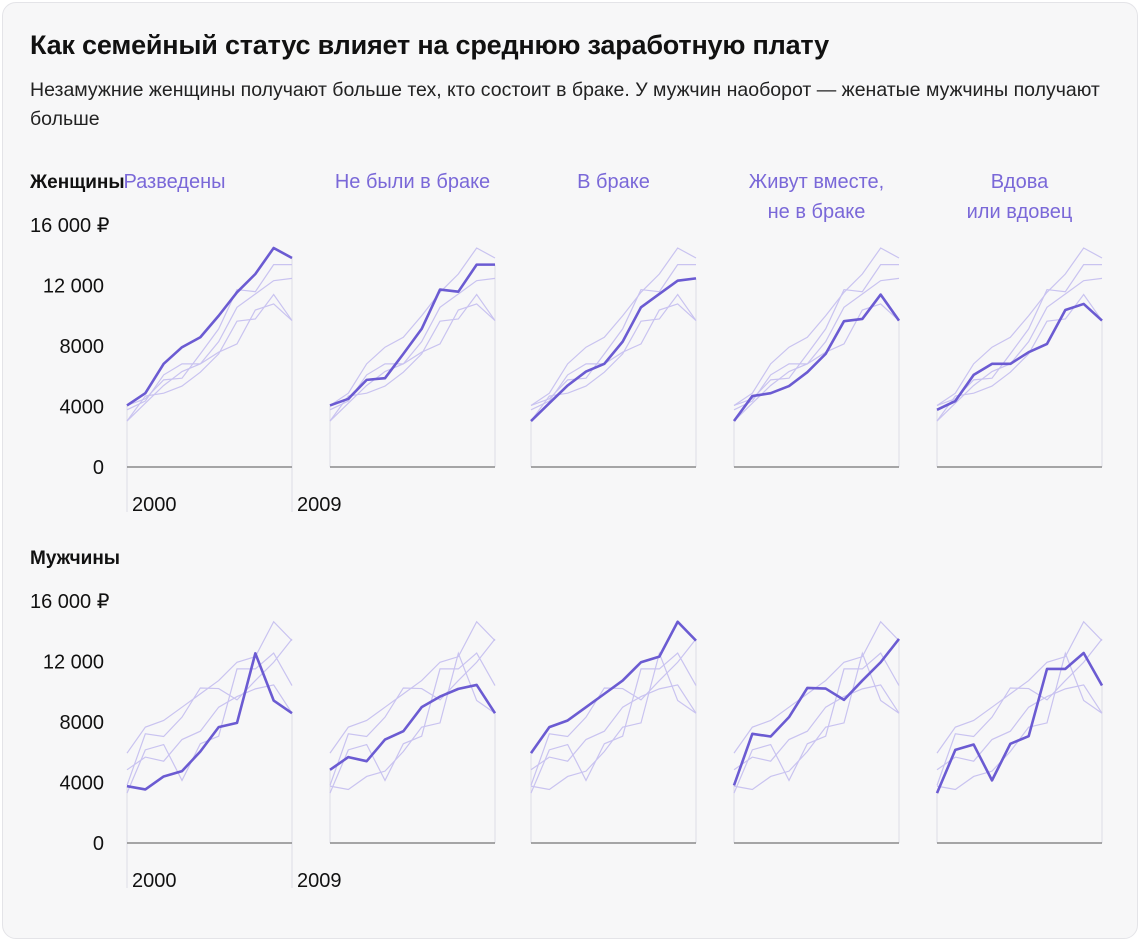 This screenshot has height=941, width=1140. Describe the element at coordinates (1020, 212) in the screenshot. I see `category-label: или вдовец` at that location.